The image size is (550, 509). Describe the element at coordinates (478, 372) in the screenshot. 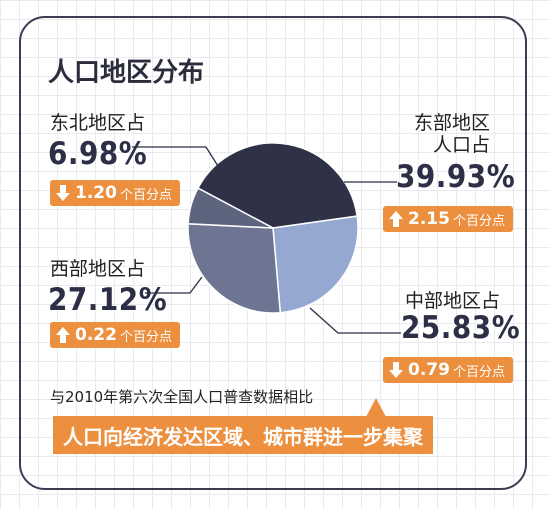

I see `central-change-unit: 个百分点` at that location.